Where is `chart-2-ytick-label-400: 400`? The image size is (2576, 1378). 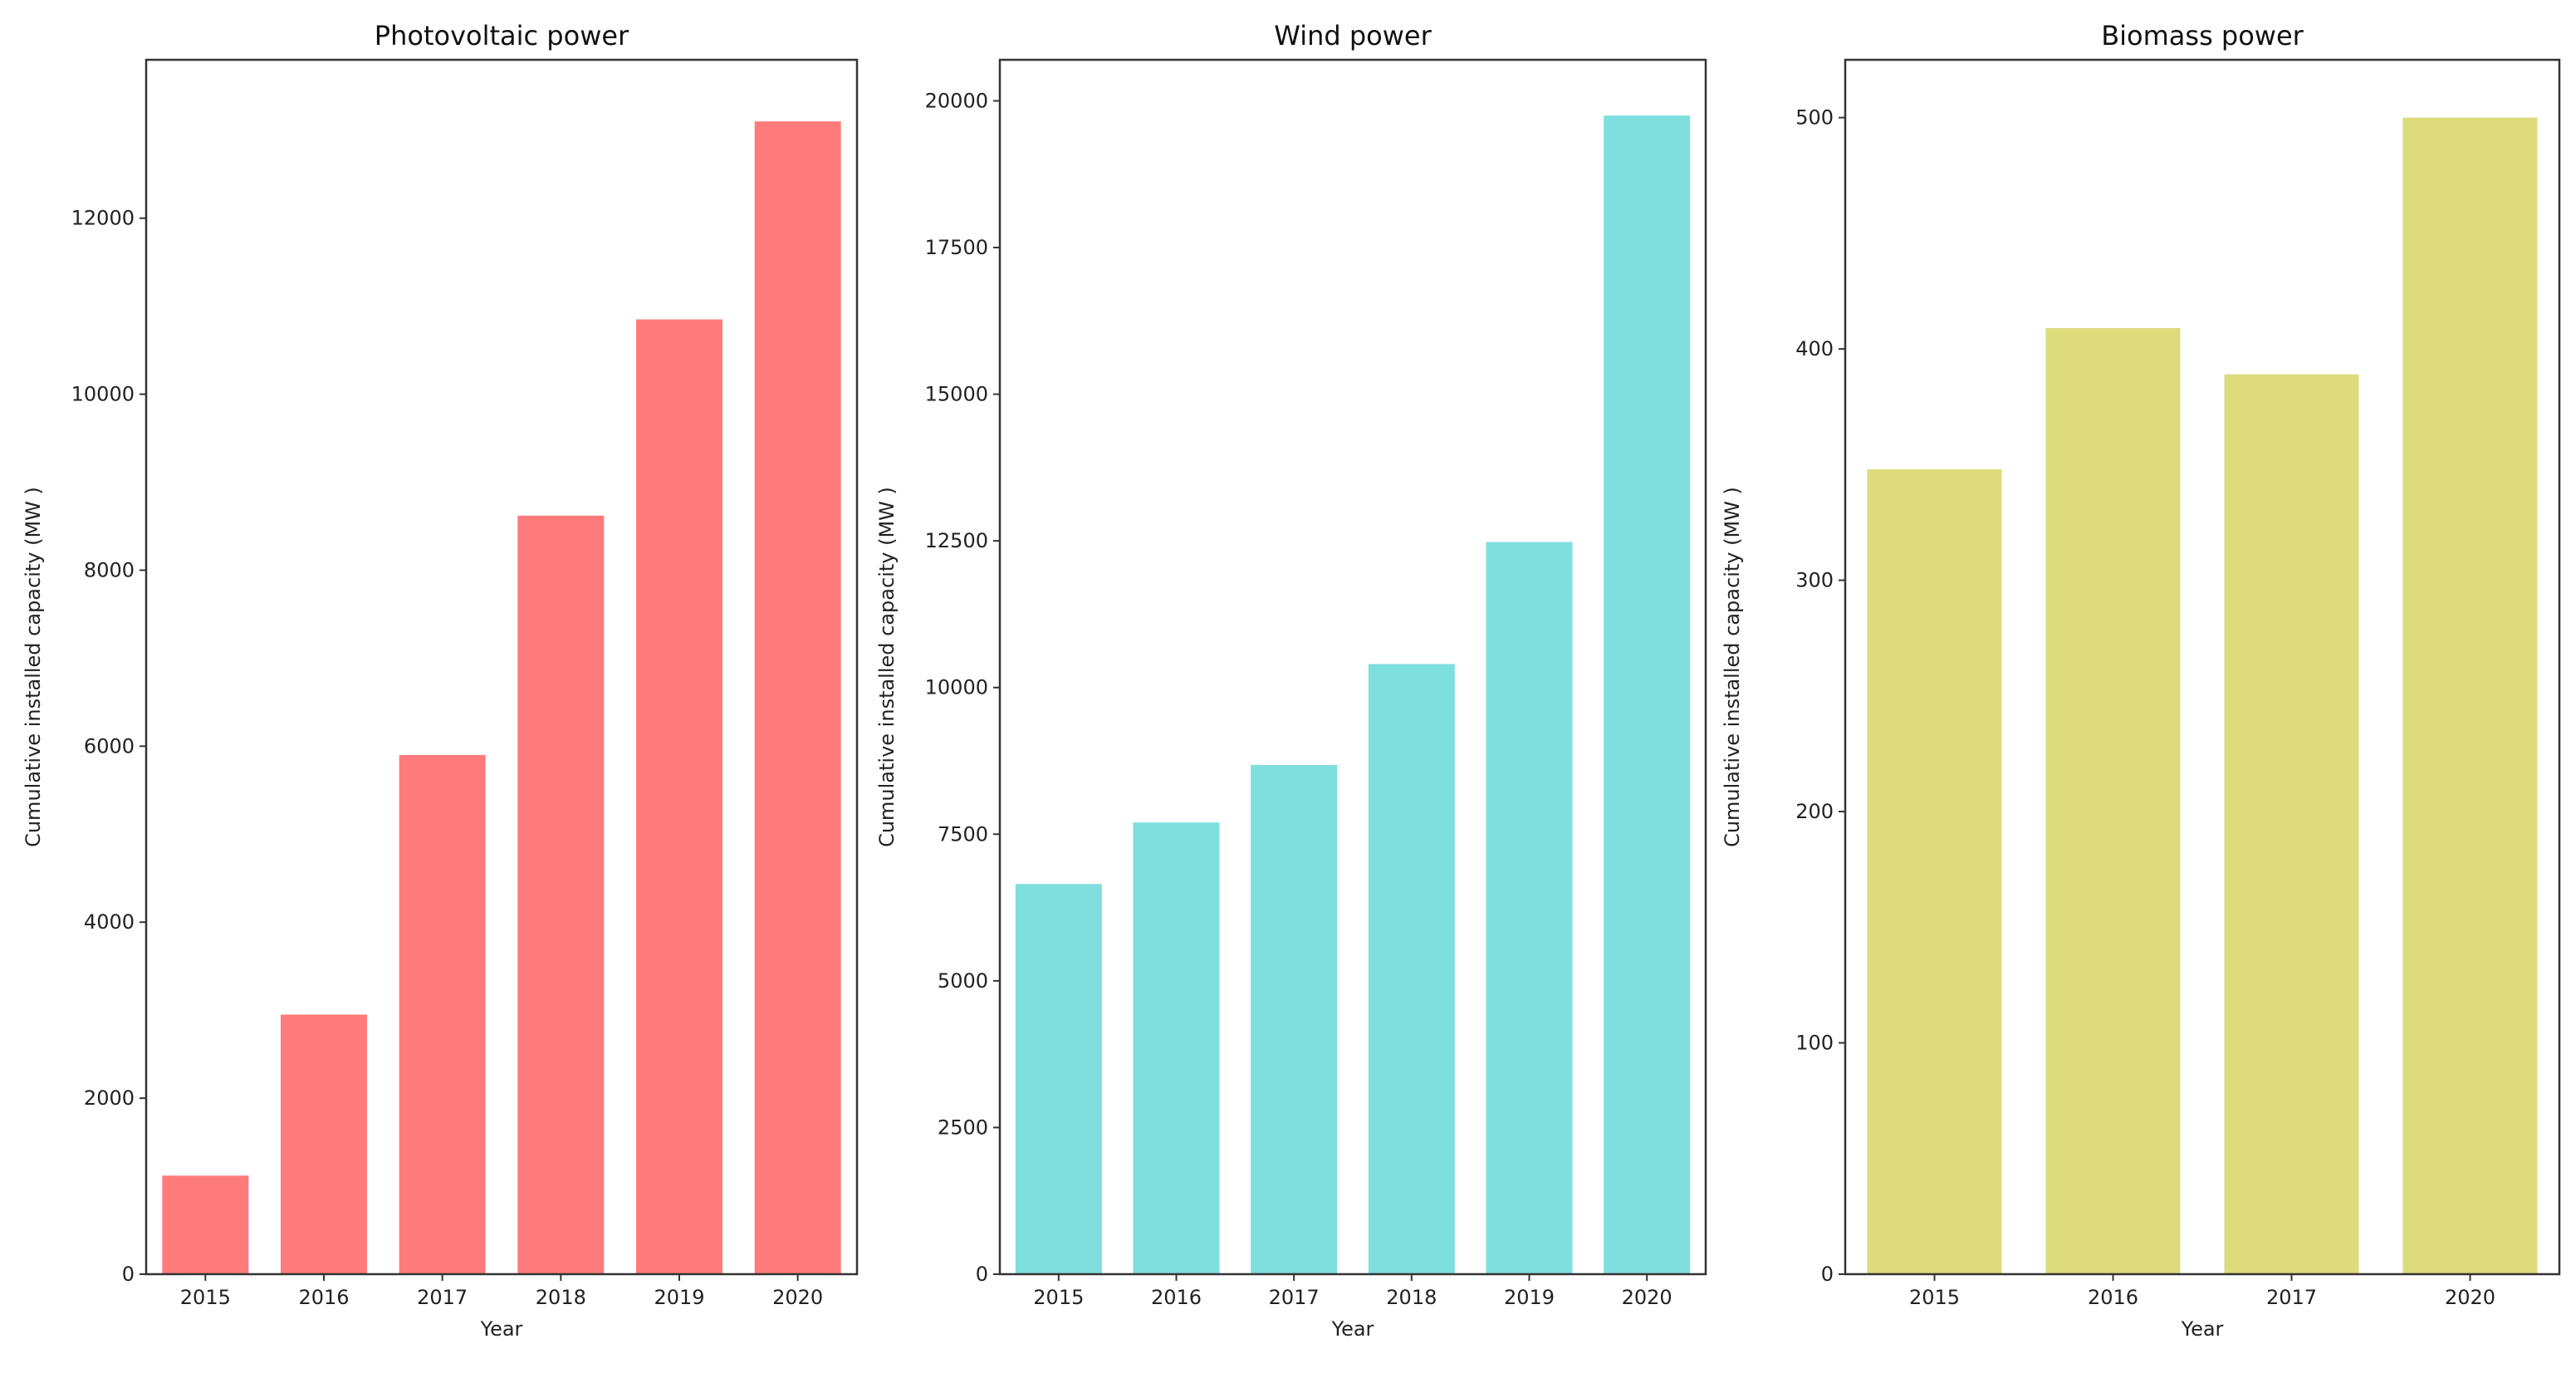 chart-2-ytick-label-400: 400 is located at coordinates (1814, 348).